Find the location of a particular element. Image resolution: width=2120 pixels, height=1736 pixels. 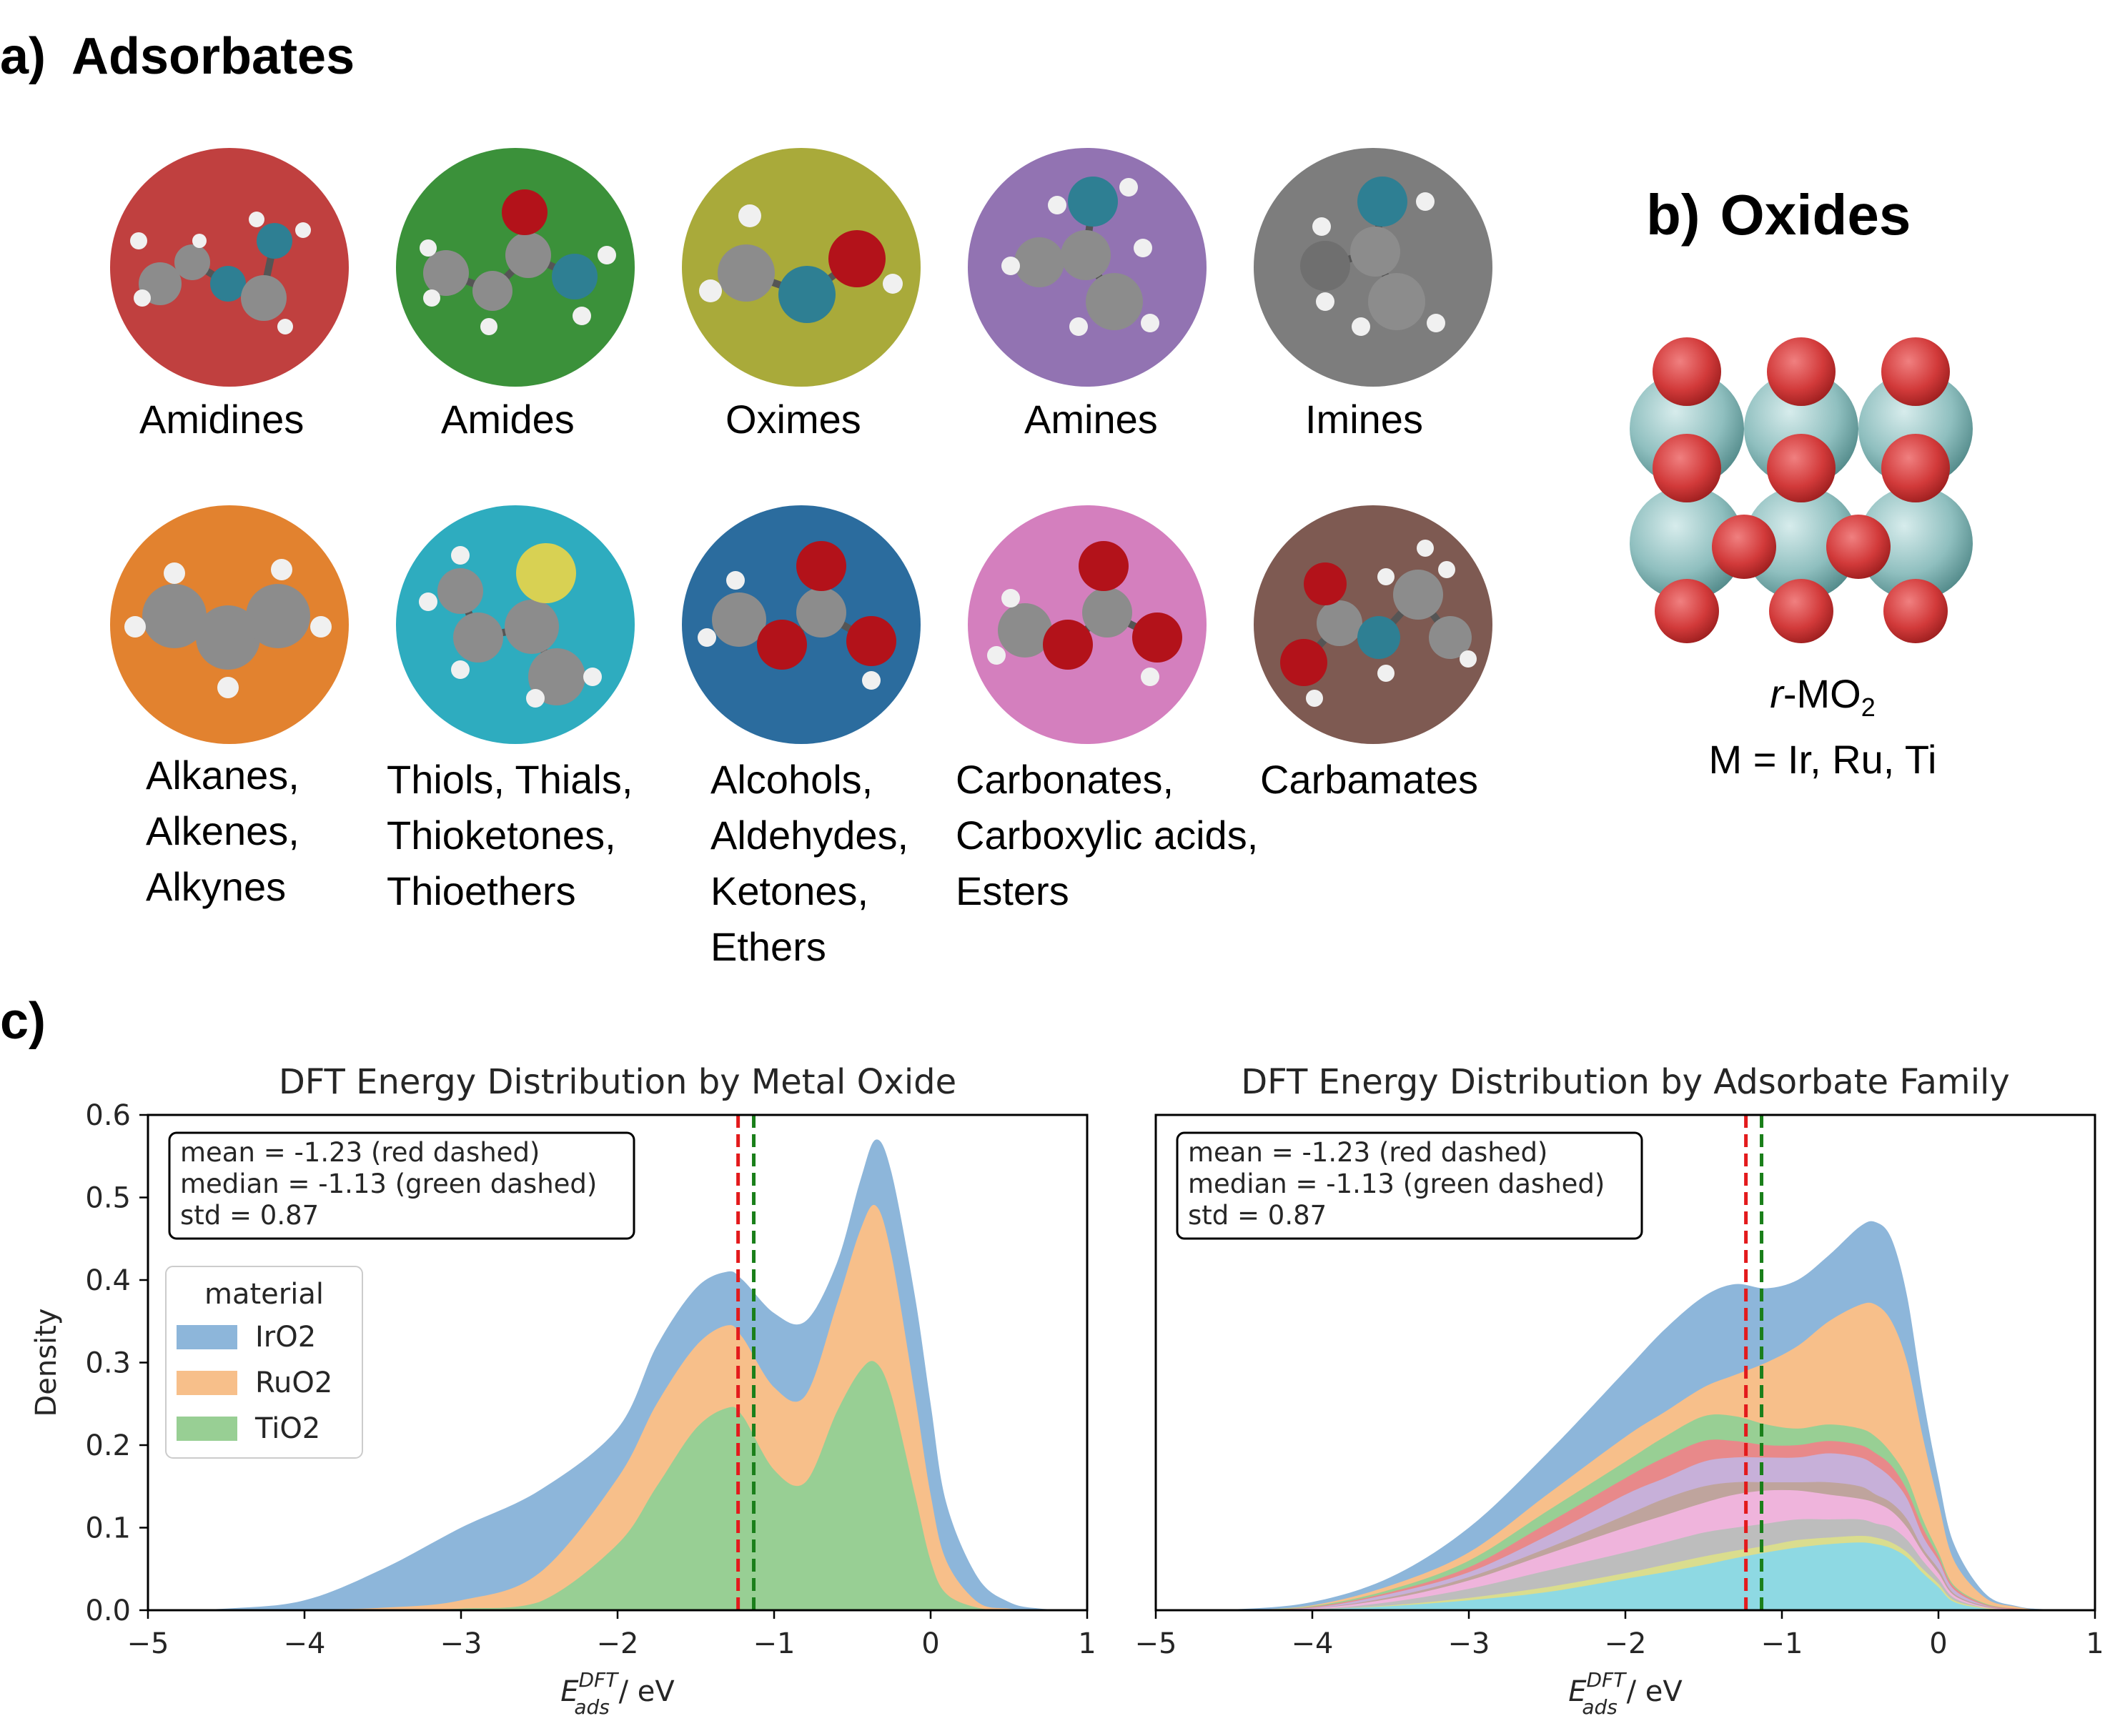

legend-title: material is located at coordinates (264, 1294).